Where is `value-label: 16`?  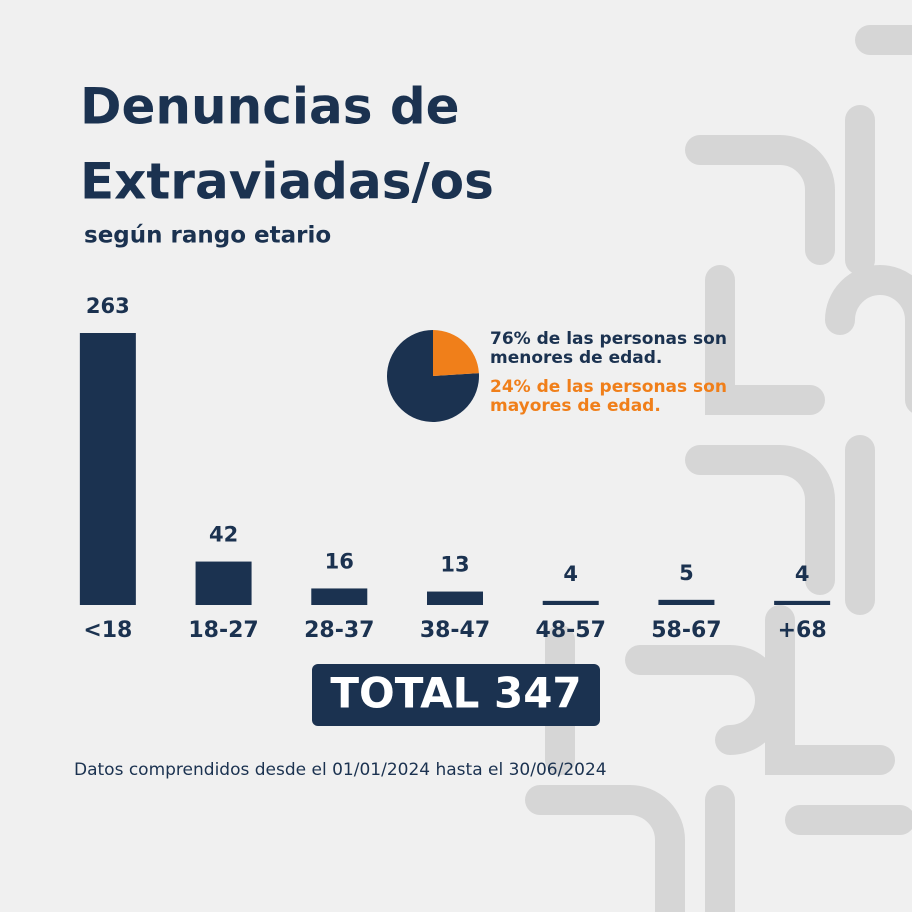 value-label: 16 is located at coordinates (339, 561).